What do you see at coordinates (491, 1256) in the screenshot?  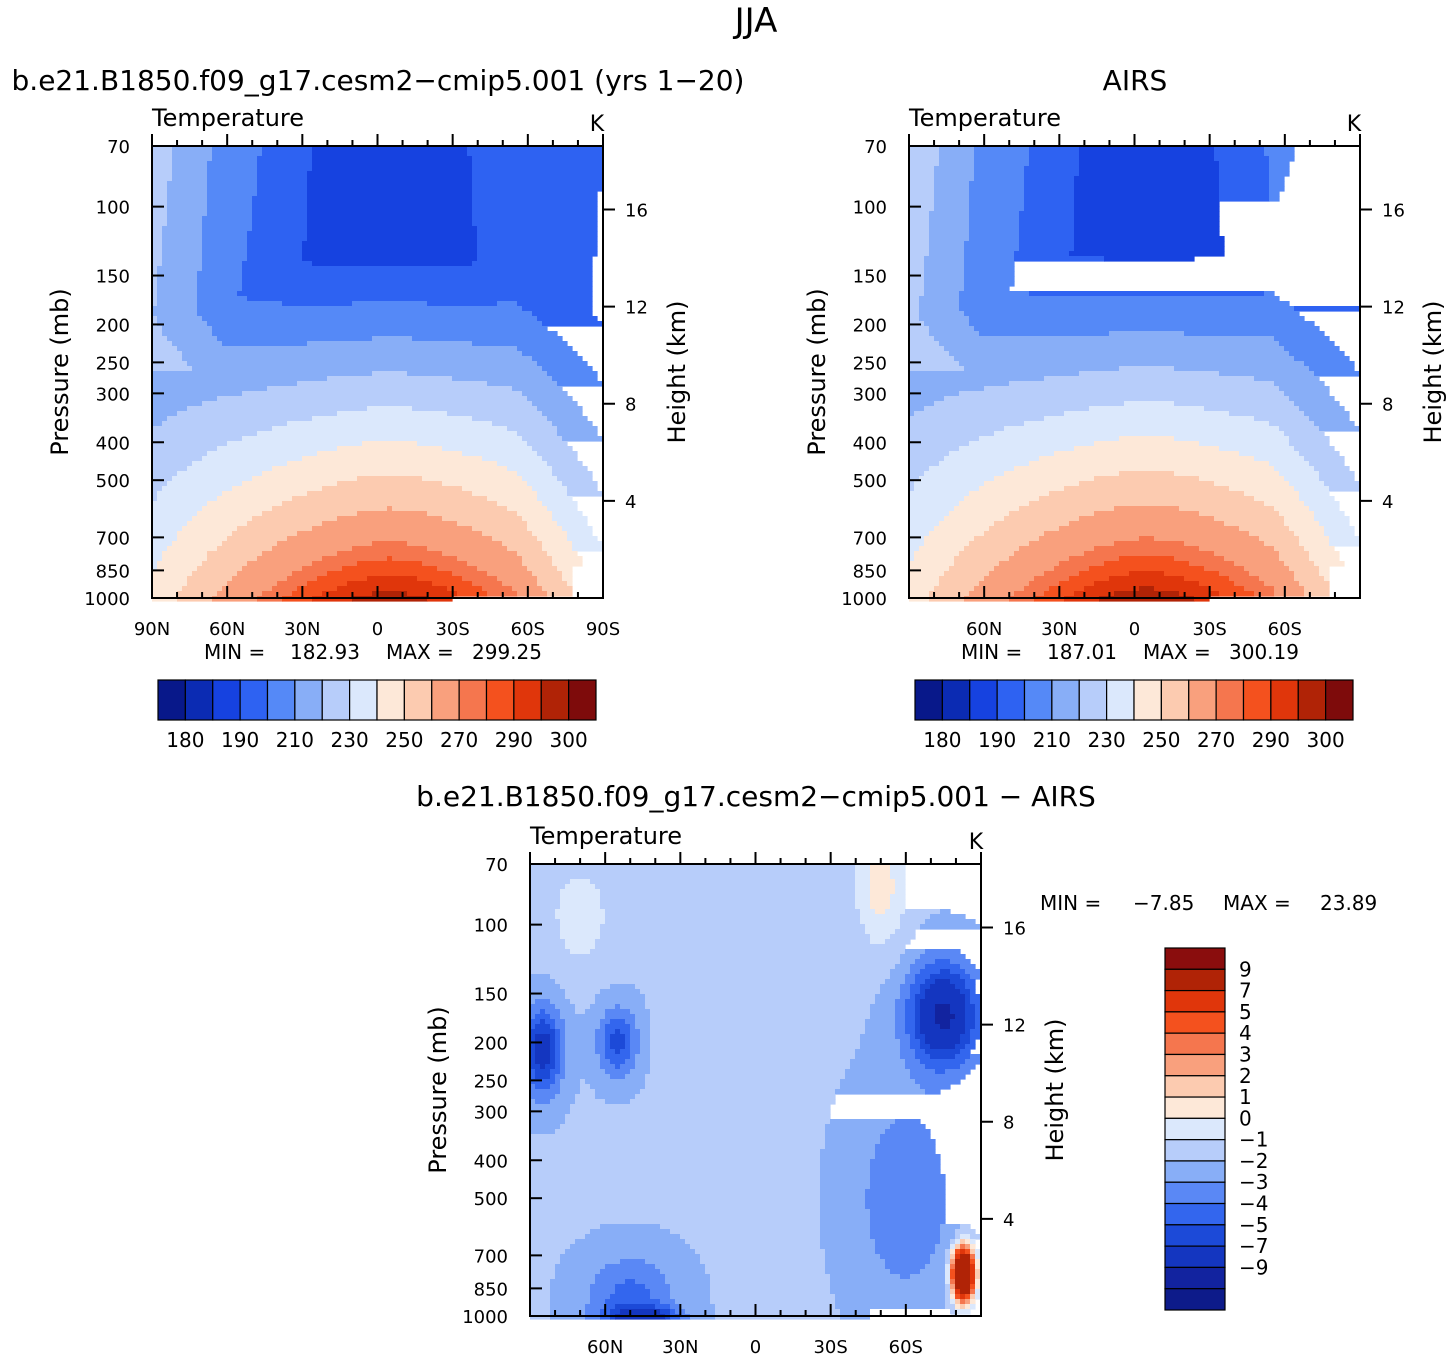 I see `pressure-tick-label: 700` at bounding box center [491, 1256].